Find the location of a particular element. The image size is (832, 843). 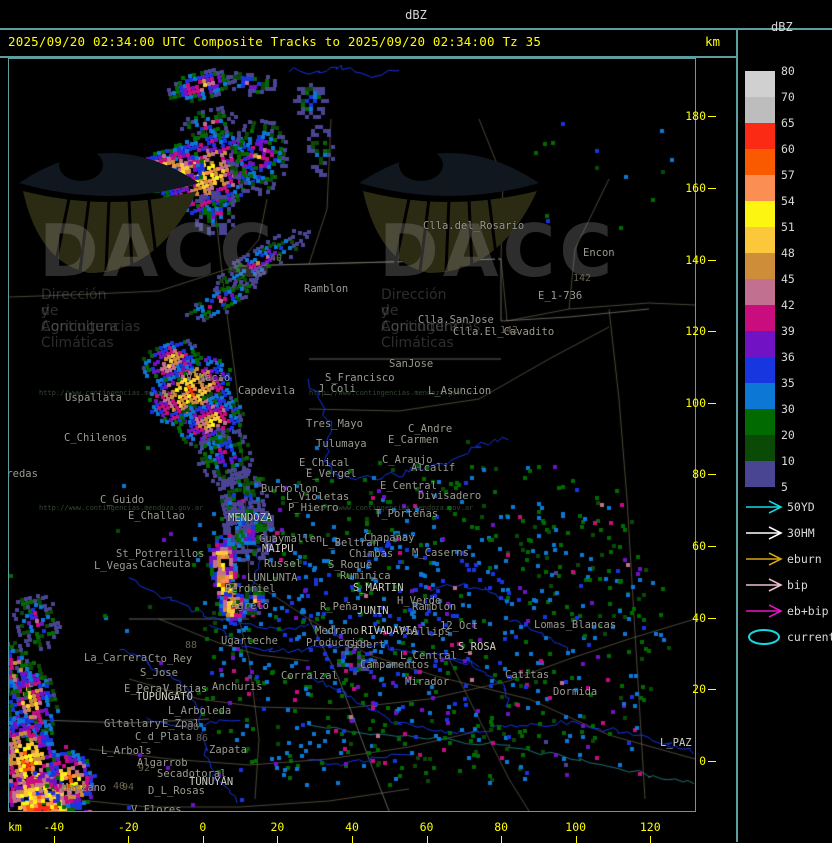

map-route-label: 94 is located at coordinates (128, 787).